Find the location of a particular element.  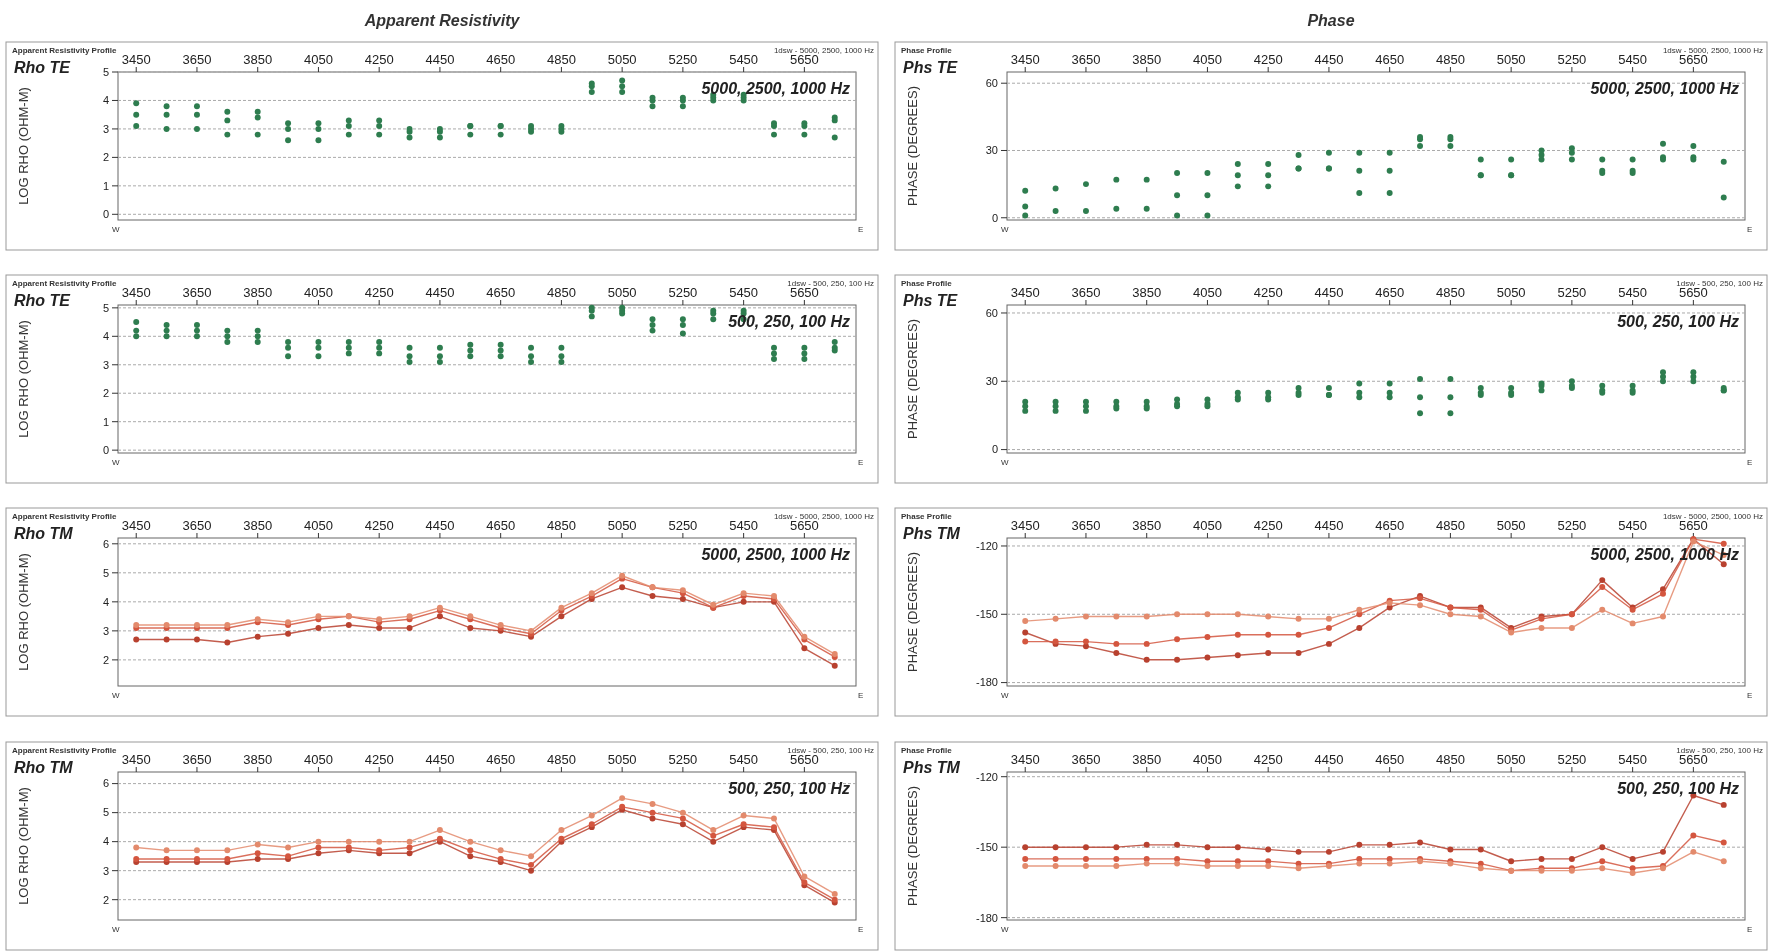

text: Phs TE is located at coordinates (931, 67).